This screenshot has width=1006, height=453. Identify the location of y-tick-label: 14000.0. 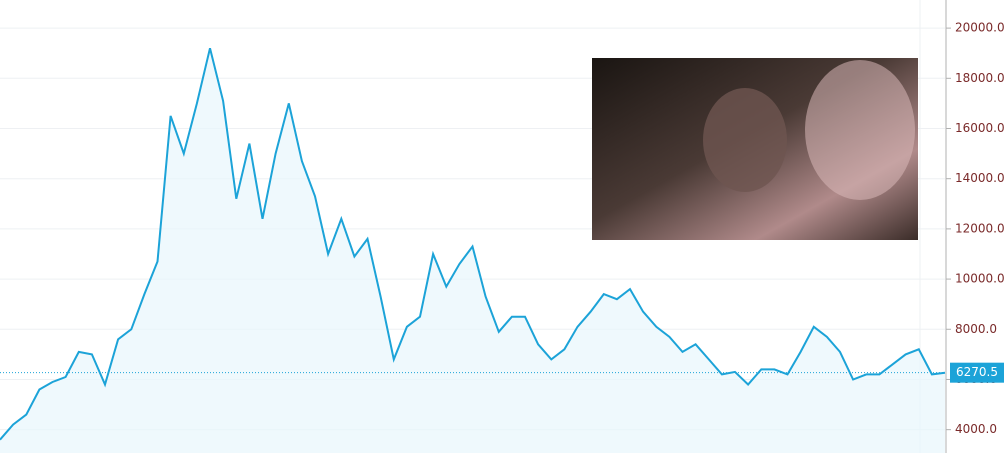
(980, 178).